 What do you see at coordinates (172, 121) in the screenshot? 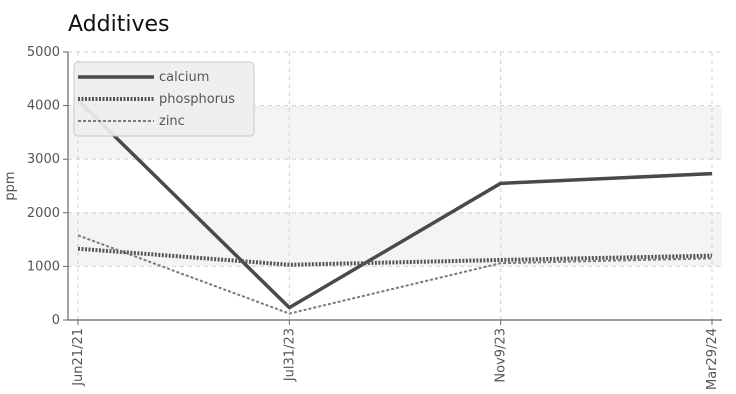
I see `legend-label-zinc: zinc` at bounding box center [172, 121].